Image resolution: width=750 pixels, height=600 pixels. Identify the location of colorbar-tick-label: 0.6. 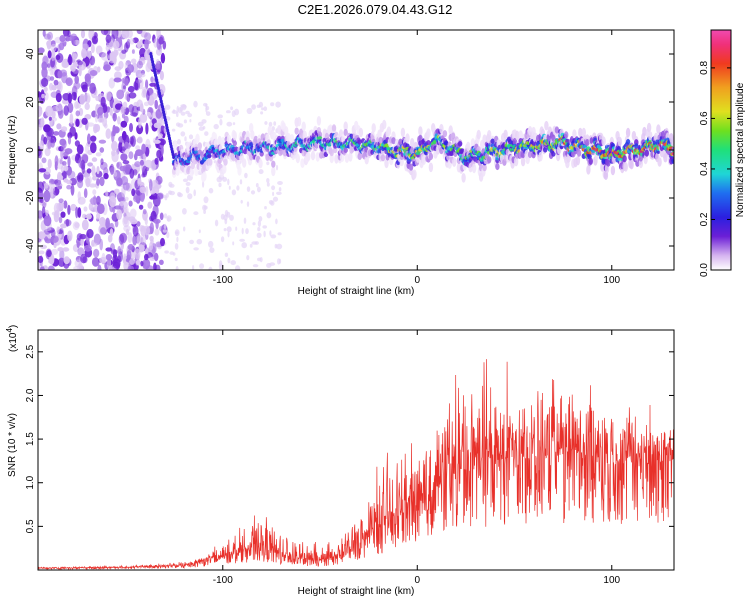
(704, 118).